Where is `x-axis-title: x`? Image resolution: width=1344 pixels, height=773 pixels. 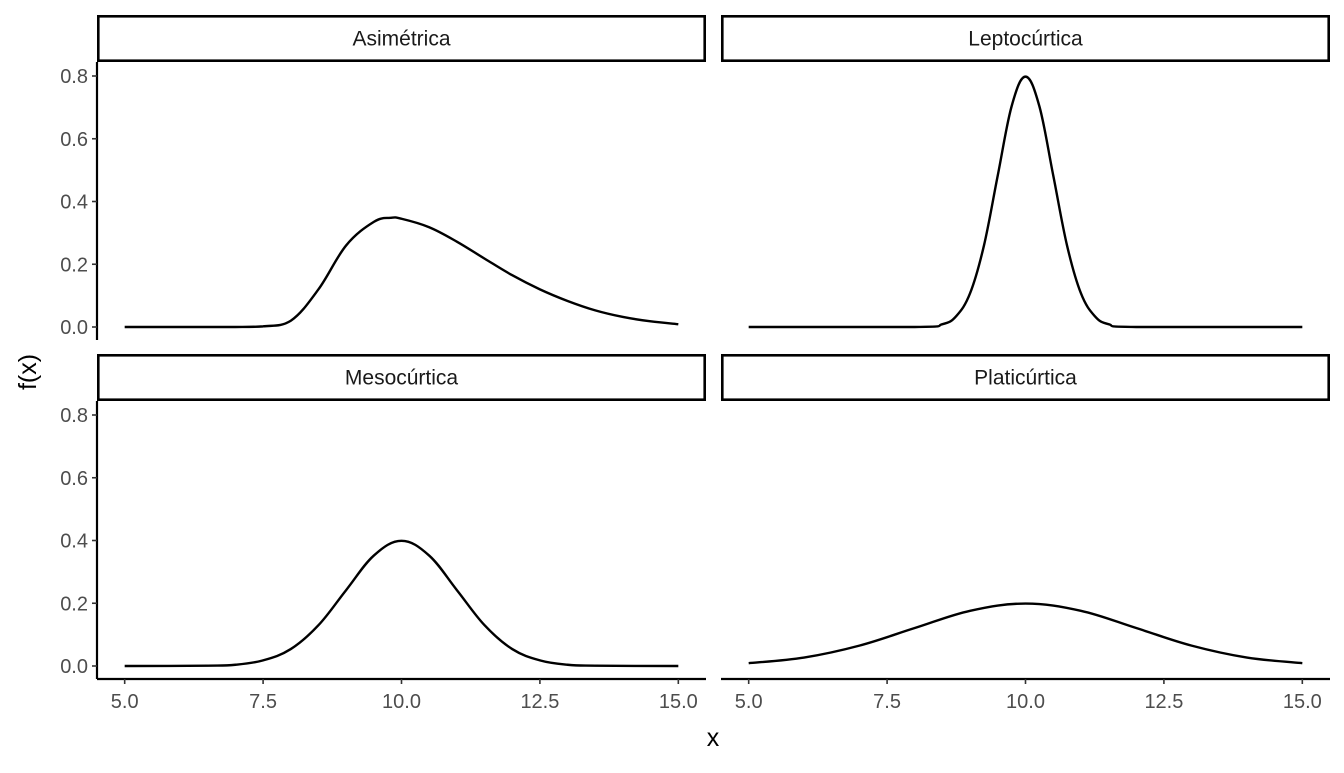
x-axis-title: x is located at coordinates (713, 738).